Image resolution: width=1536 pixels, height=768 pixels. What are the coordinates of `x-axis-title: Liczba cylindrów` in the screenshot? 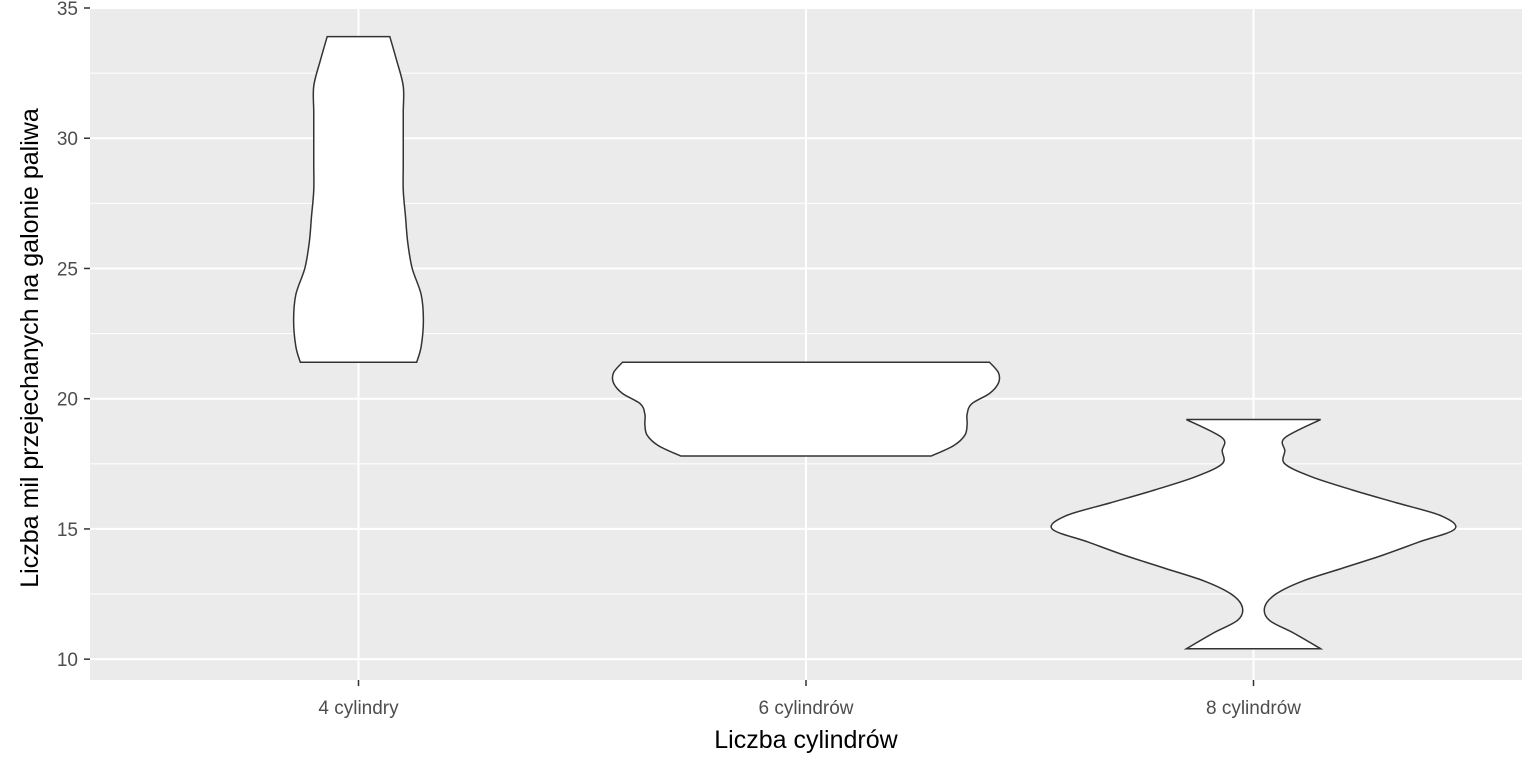 It's located at (806, 740).